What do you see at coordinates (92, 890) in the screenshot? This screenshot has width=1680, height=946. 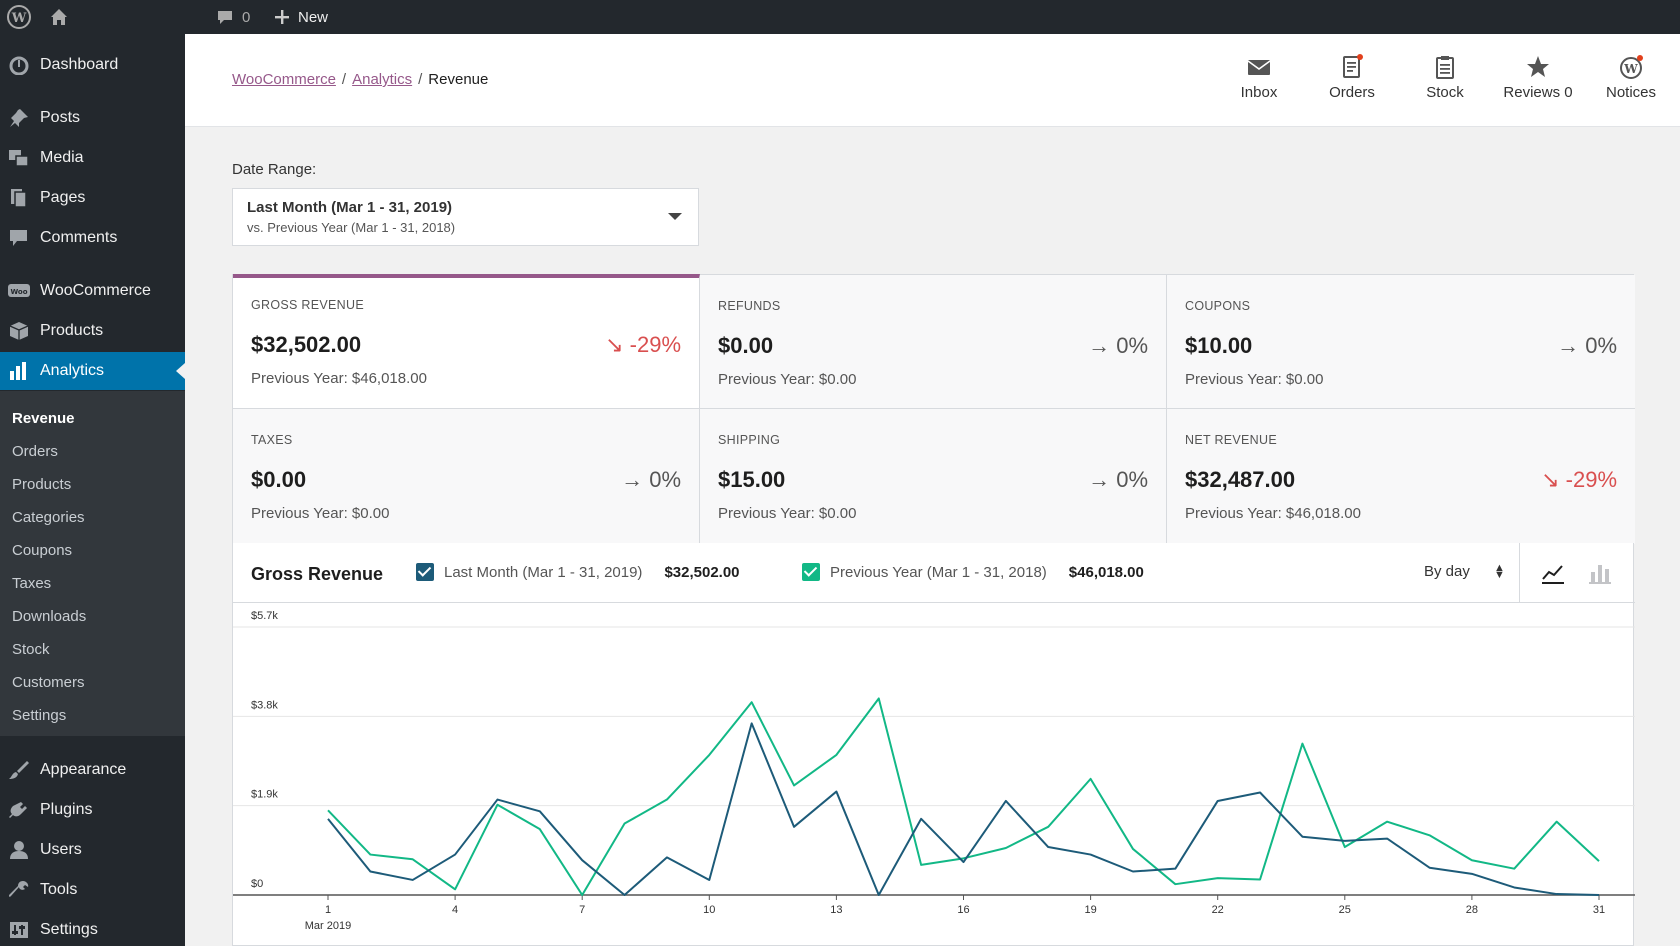 I see `menu-item-tools: Tools` at bounding box center [92, 890].